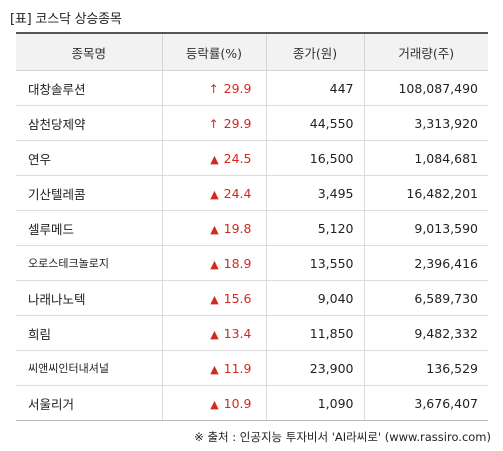  I want to click on closing-price: 44,550, so click(314, 123).